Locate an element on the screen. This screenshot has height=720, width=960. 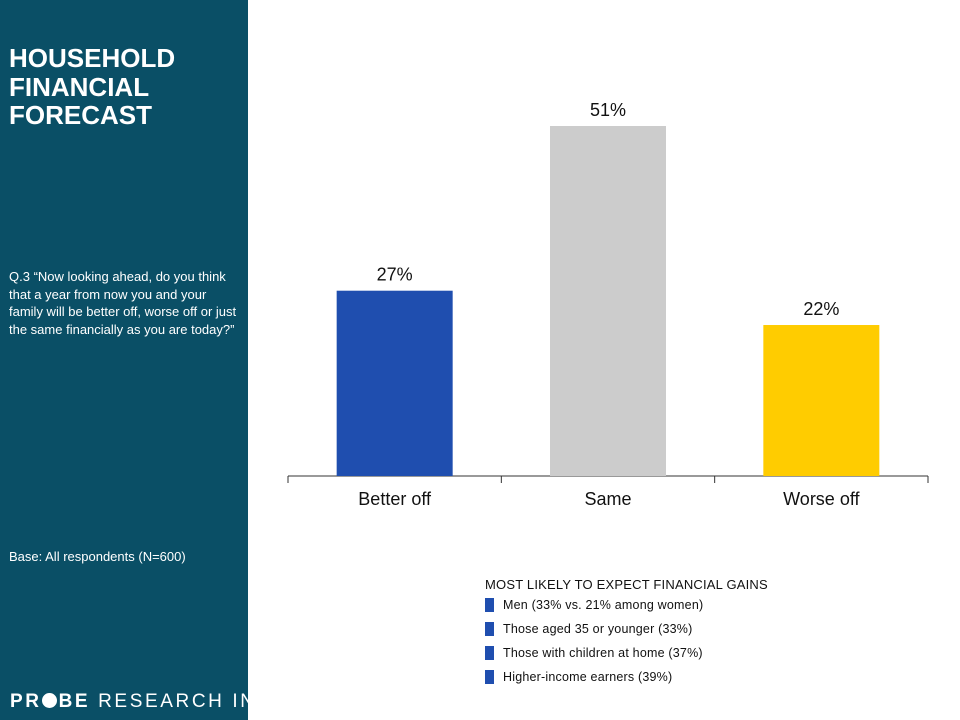
title-line: FINANCIAL is located at coordinates (79, 86).